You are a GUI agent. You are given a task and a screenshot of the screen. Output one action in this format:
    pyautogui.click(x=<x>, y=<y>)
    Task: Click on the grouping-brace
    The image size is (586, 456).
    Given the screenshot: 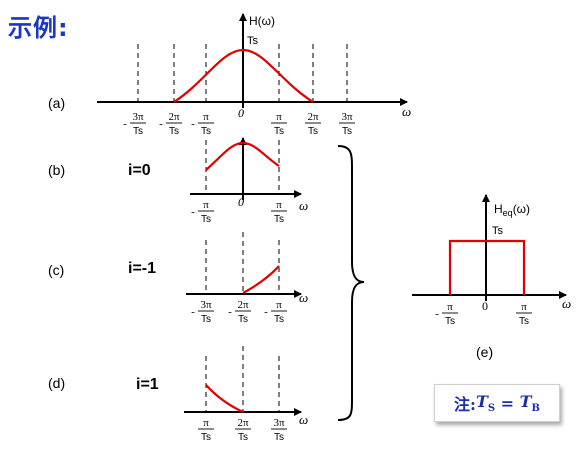 What is the action you would take?
    pyautogui.click(x=351, y=283)
    